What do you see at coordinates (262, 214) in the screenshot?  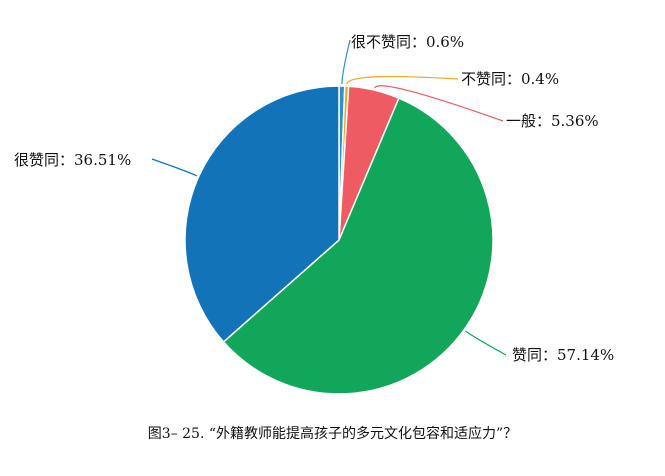 I see `pie-slice-very-agree` at bounding box center [262, 214].